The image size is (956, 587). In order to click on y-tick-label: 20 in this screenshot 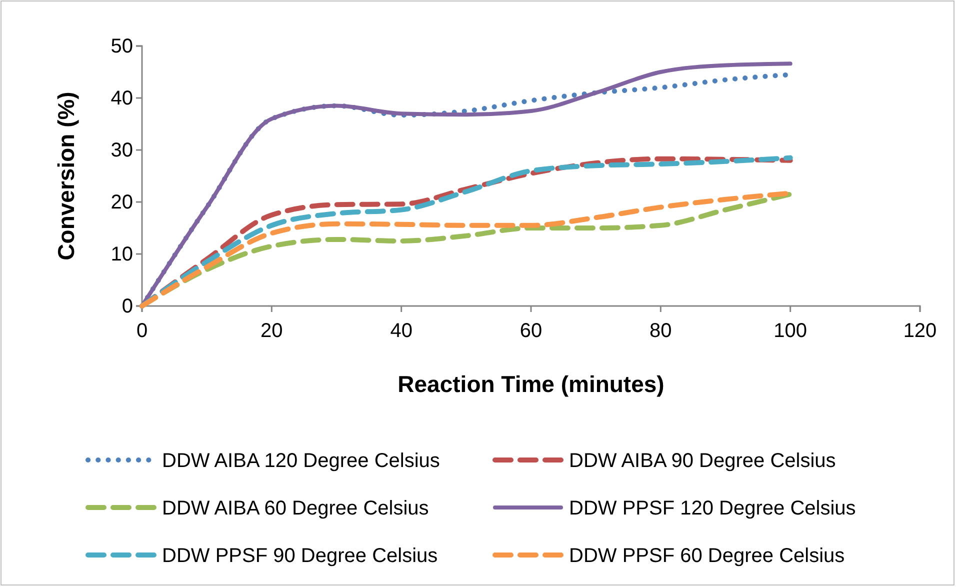, I will do `click(121, 202)`.